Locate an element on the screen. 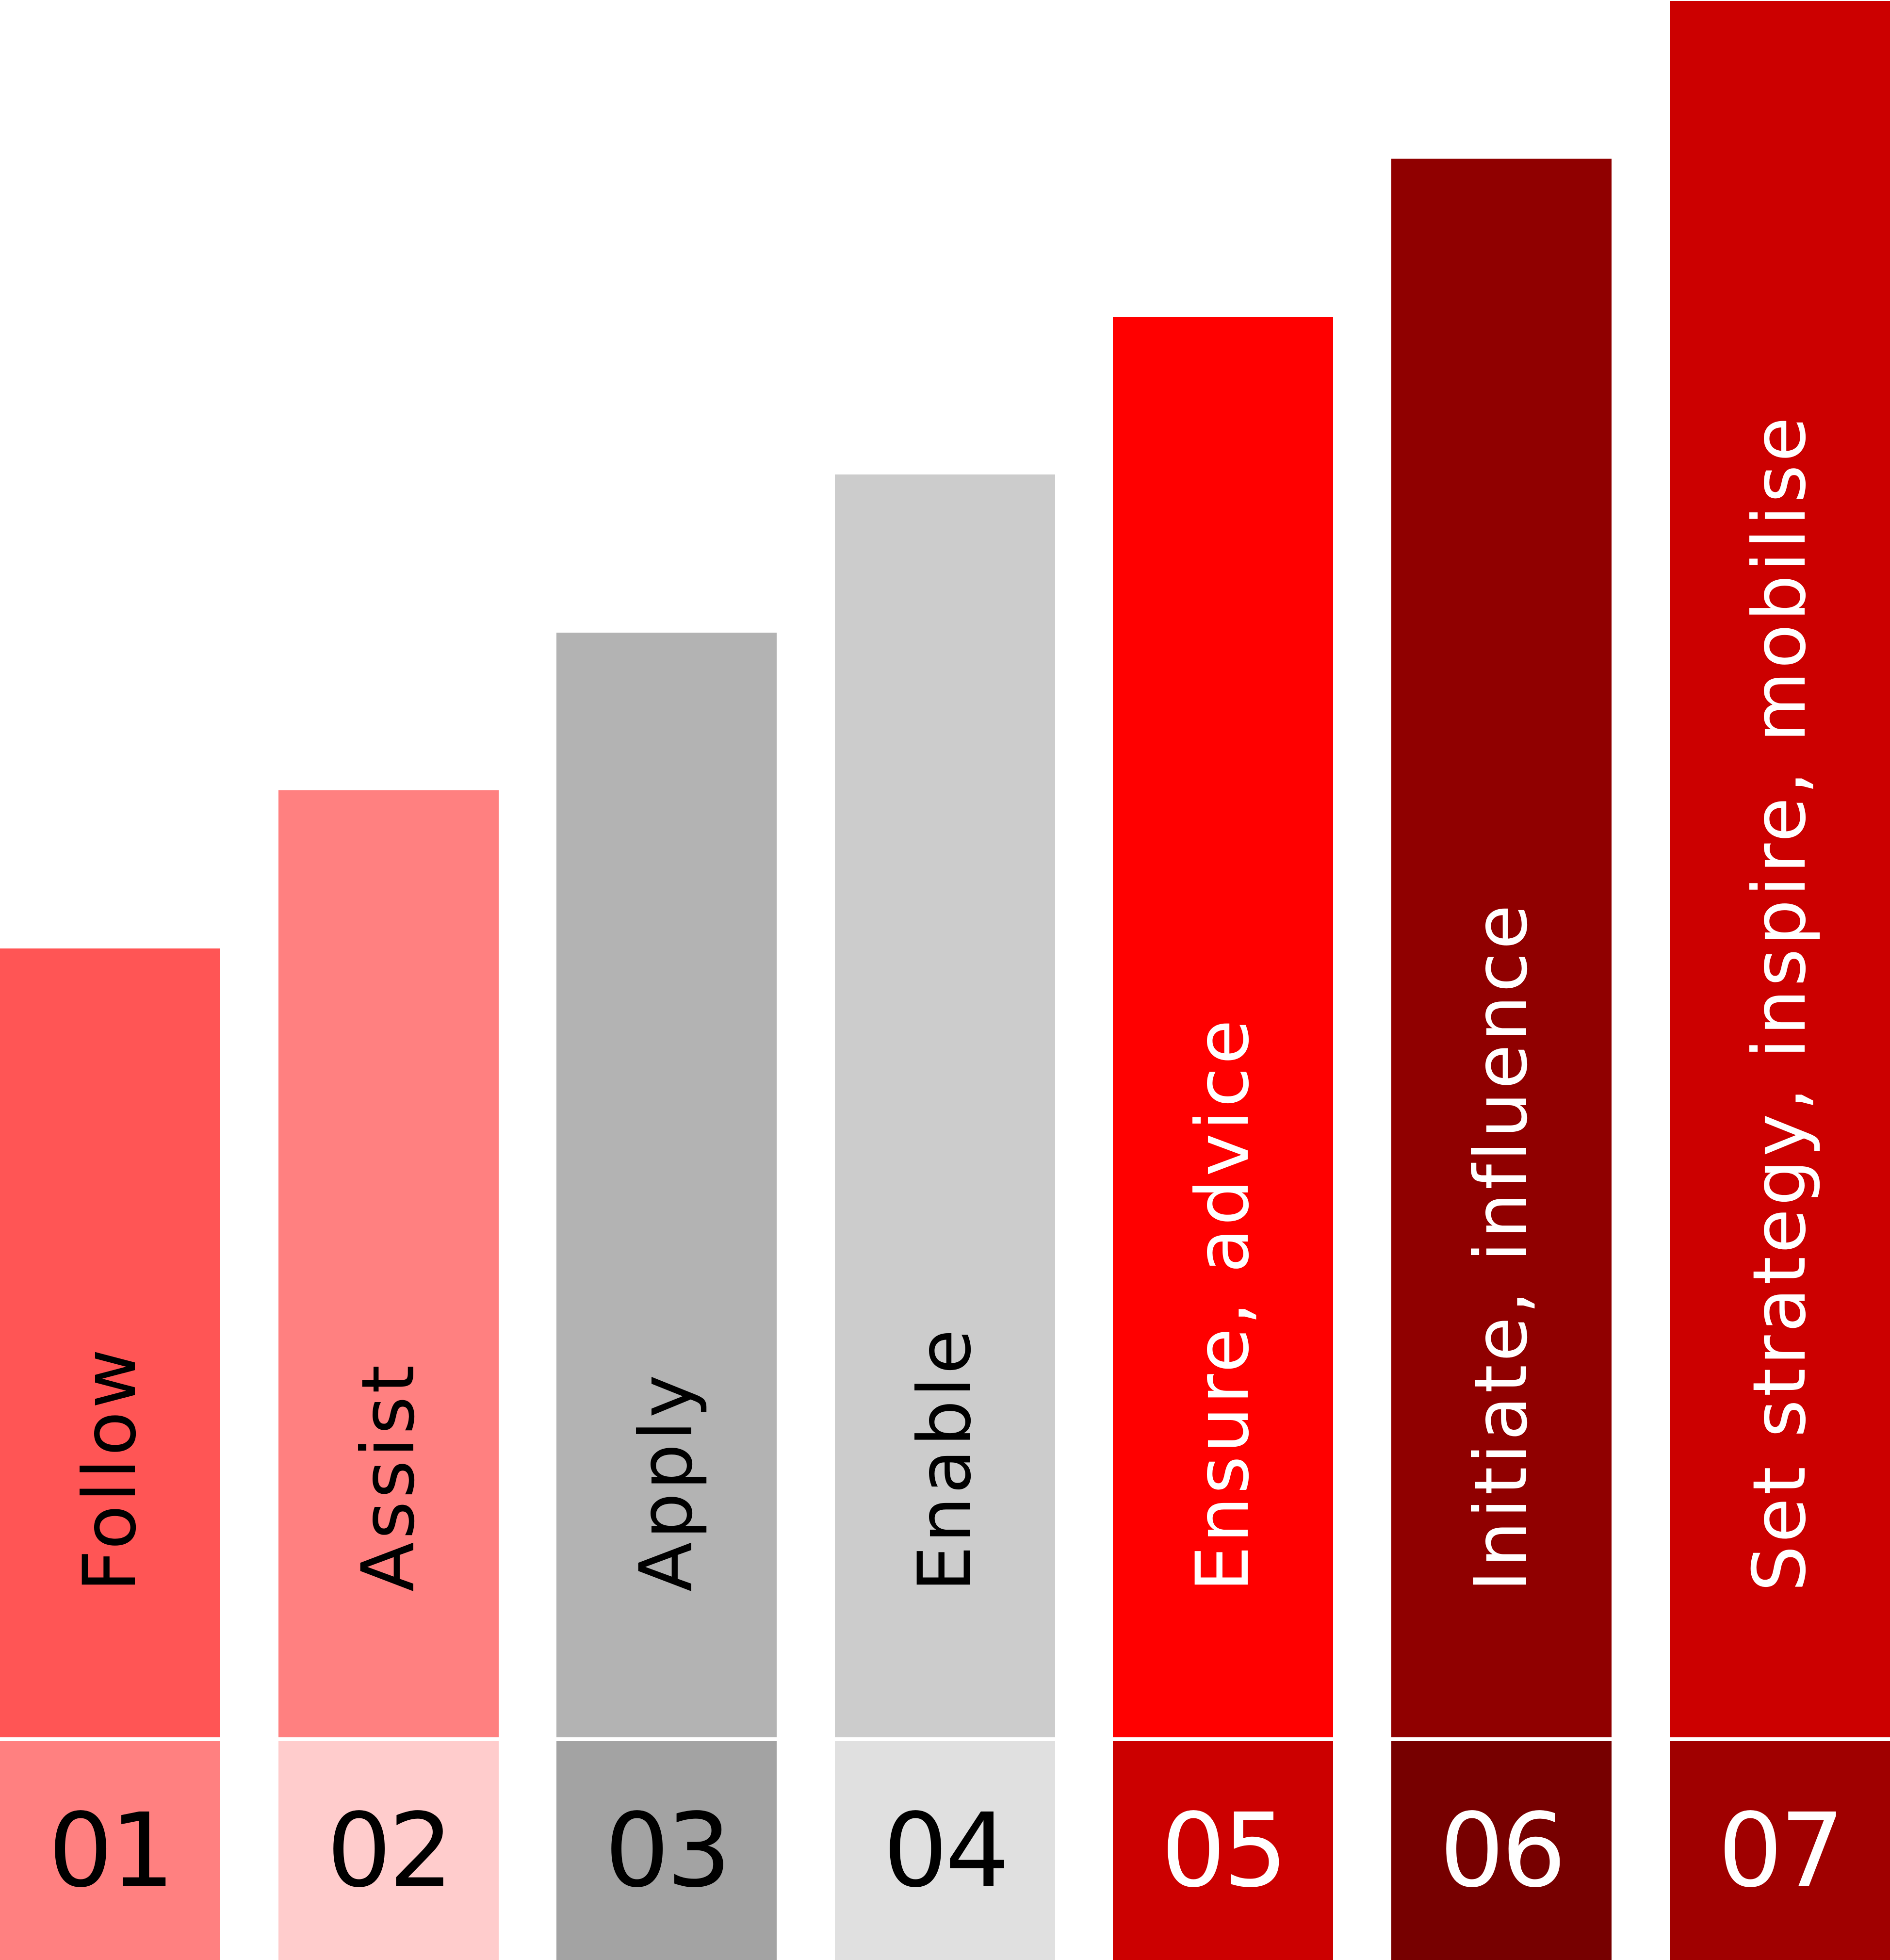 This screenshot has height=1960, width=1890. level-label: Assist is located at coordinates (388, 1477).